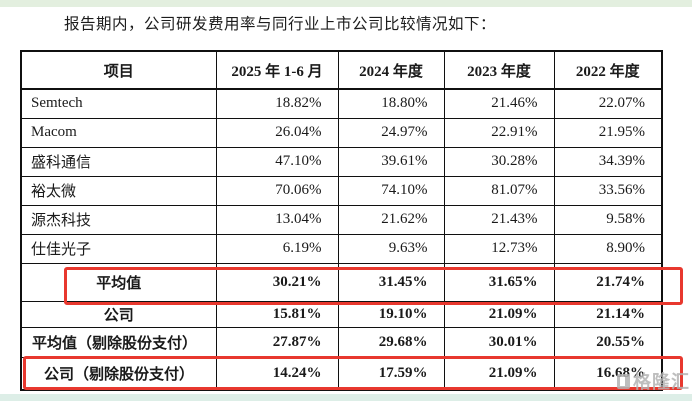  Describe the element at coordinates (499, 219) in the screenshot. I see `row-value: 21.43%` at that location.